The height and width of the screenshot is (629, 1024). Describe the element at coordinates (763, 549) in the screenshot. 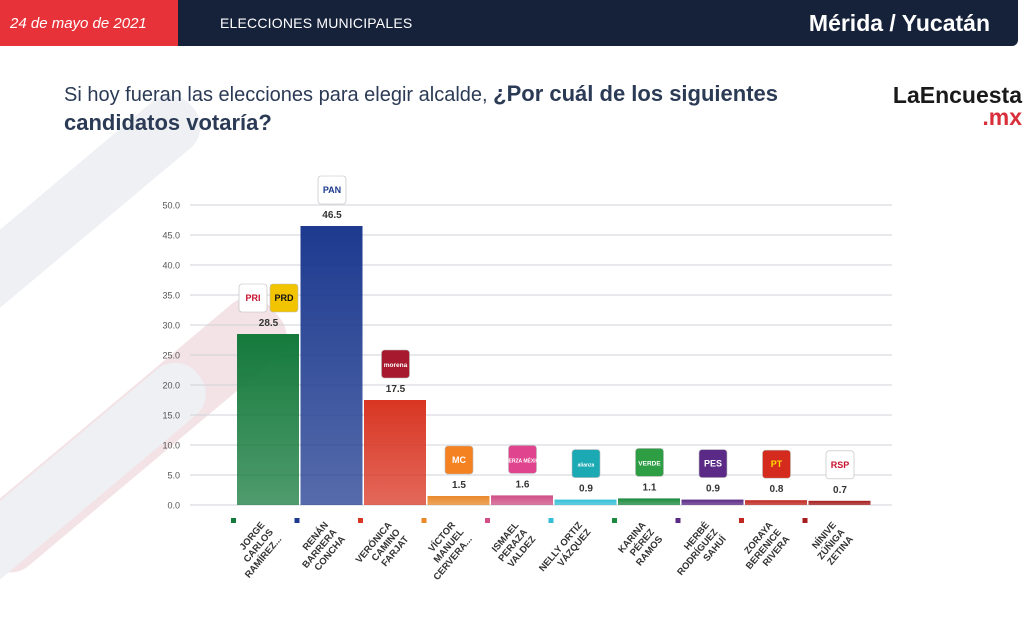

I see `x-tick-label: ZORAYABERENICERIVERA` at that location.